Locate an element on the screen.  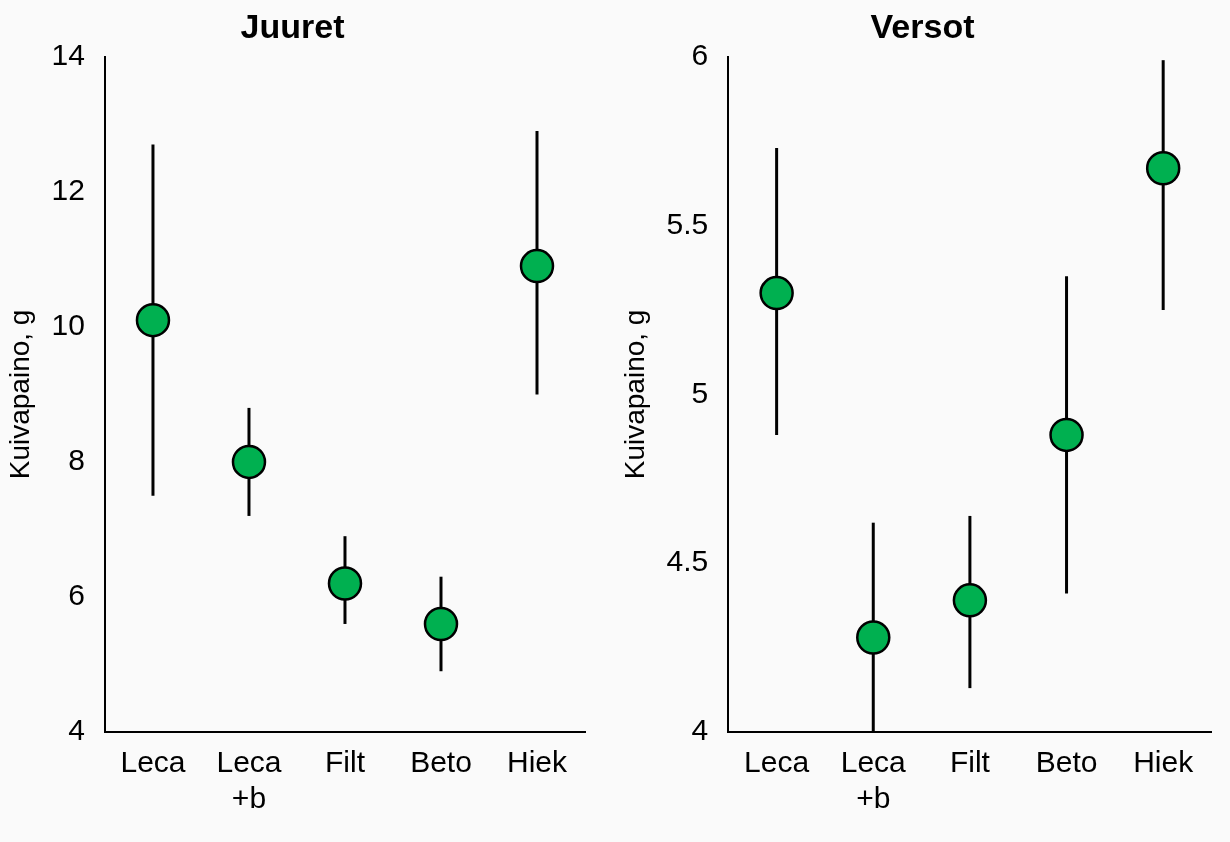
chart-title: Juuret is located at coordinates (292, 25).